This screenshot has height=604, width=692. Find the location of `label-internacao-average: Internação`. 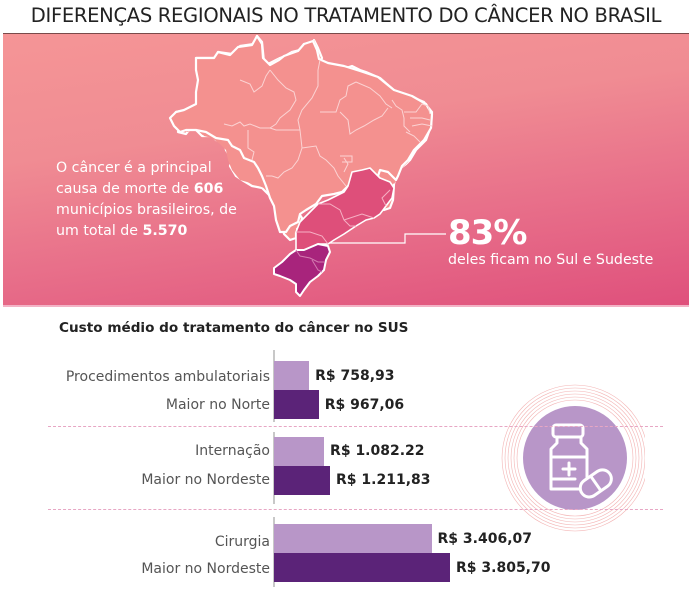

label-internacao-average: Internação is located at coordinates (232, 451).